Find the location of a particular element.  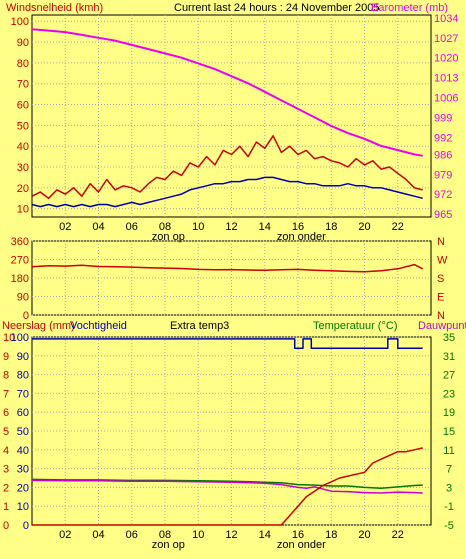

rain-line is located at coordinates (227, 486).